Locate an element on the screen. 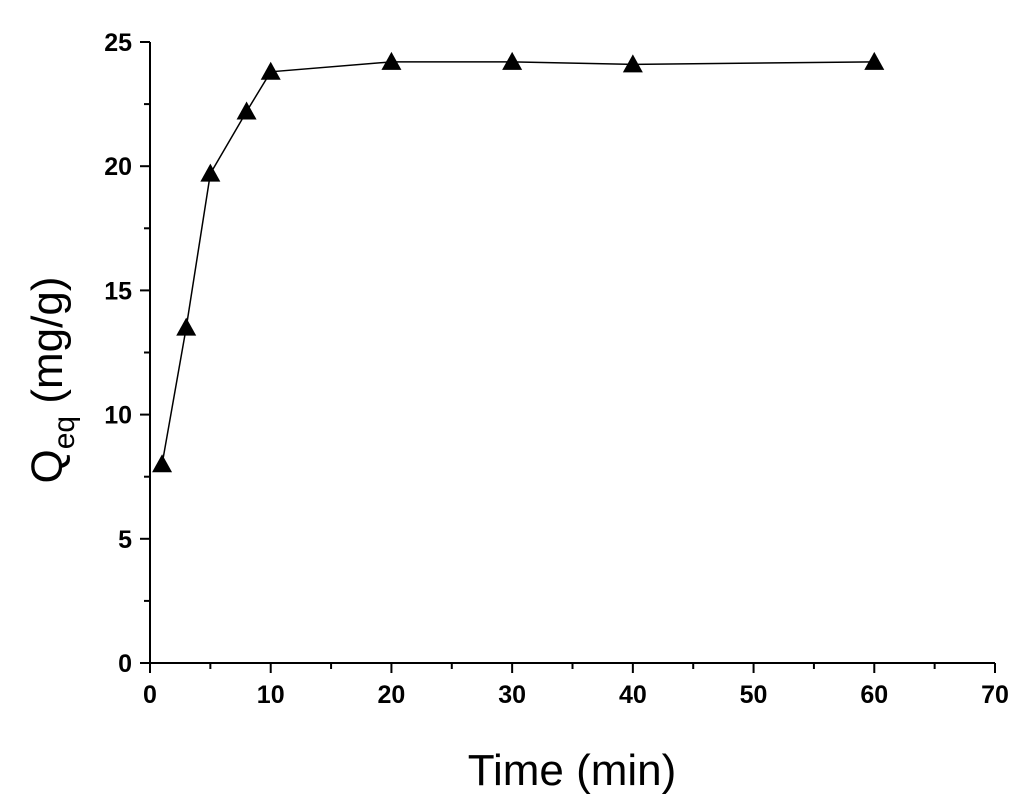 The height and width of the screenshot is (808, 1024). y-tick-label: 10 is located at coordinates (118, 416).